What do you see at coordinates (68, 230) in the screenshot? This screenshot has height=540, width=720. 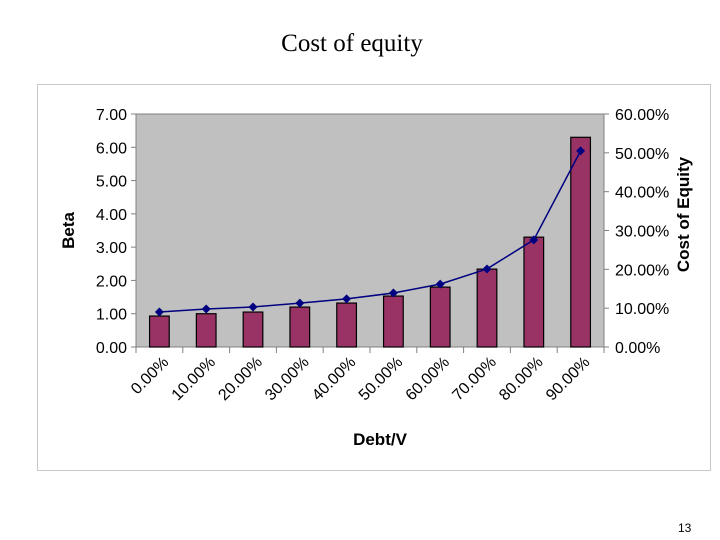 I see `y-axis-title: Beta` at bounding box center [68, 230].